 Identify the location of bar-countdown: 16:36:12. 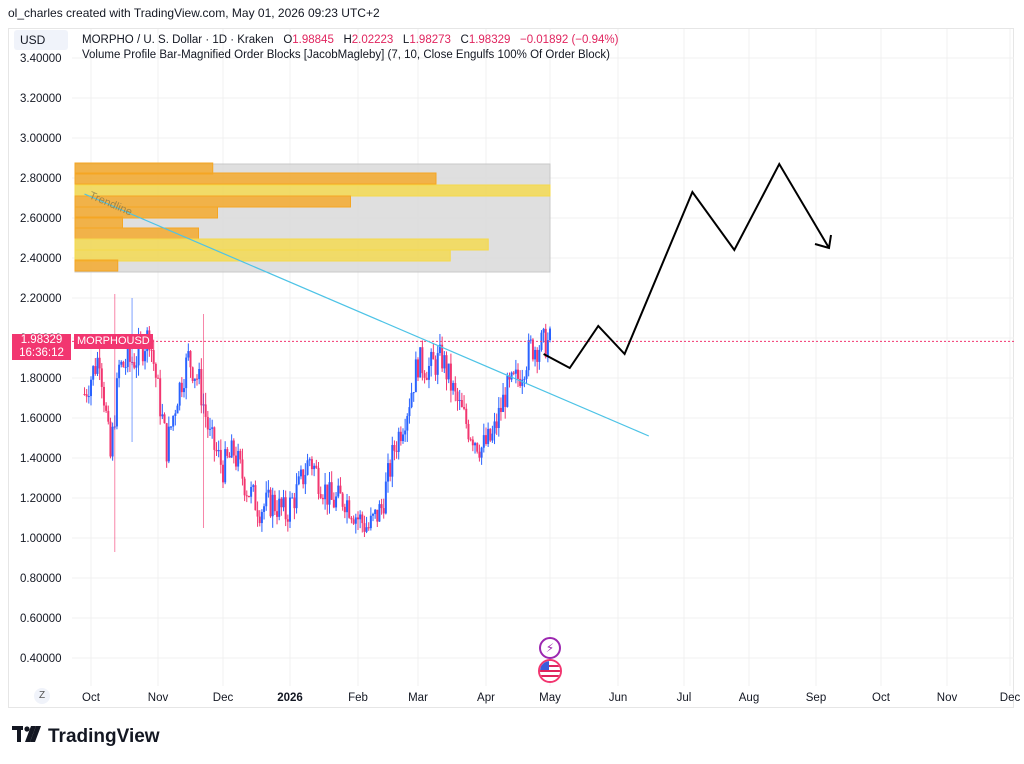
(41, 353).